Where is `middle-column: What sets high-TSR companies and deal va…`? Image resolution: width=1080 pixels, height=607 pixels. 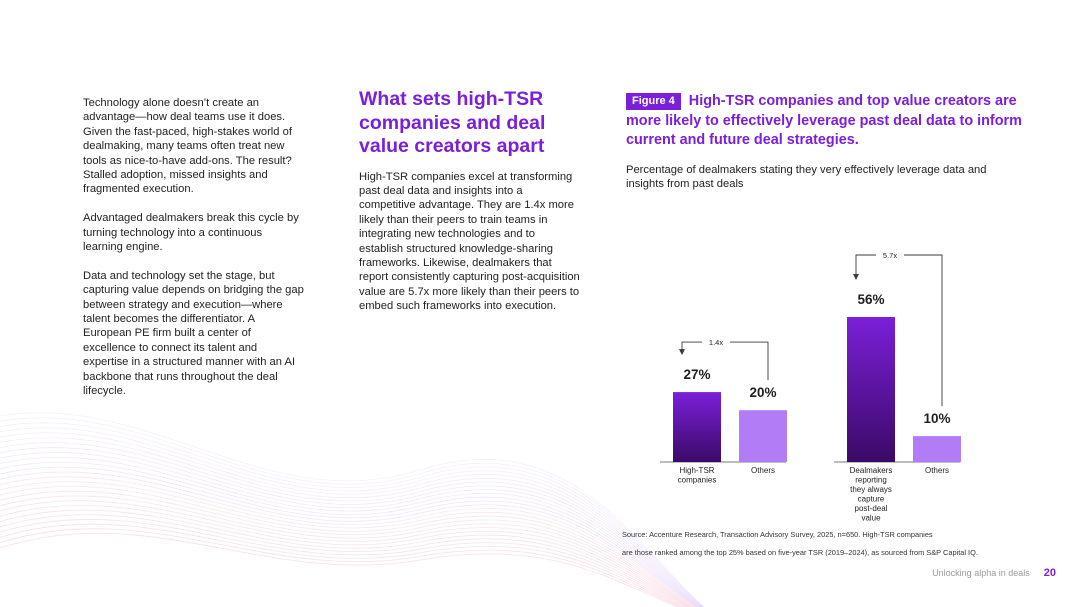 middle-column: What sets high-TSR companies and deal va… is located at coordinates (470, 201).